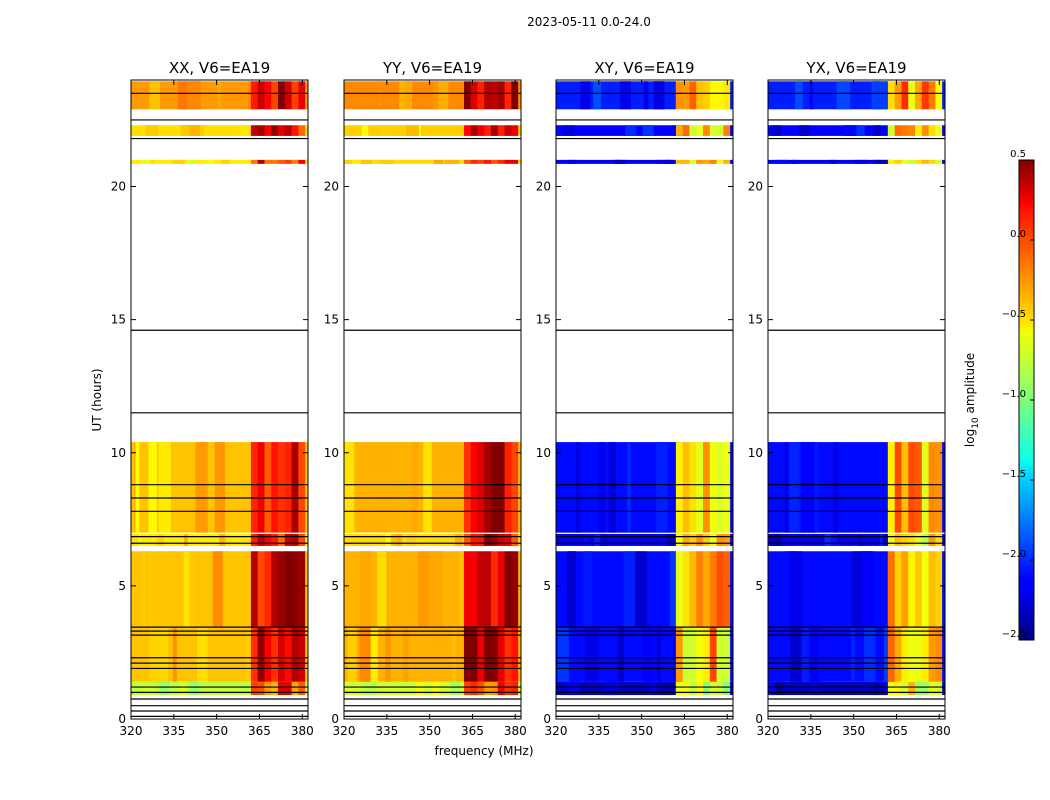 The width and height of the screenshot is (1050, 800). Describe the element at coordinates (219, 399) in the screenshot. I see `panel-frame` at that location.